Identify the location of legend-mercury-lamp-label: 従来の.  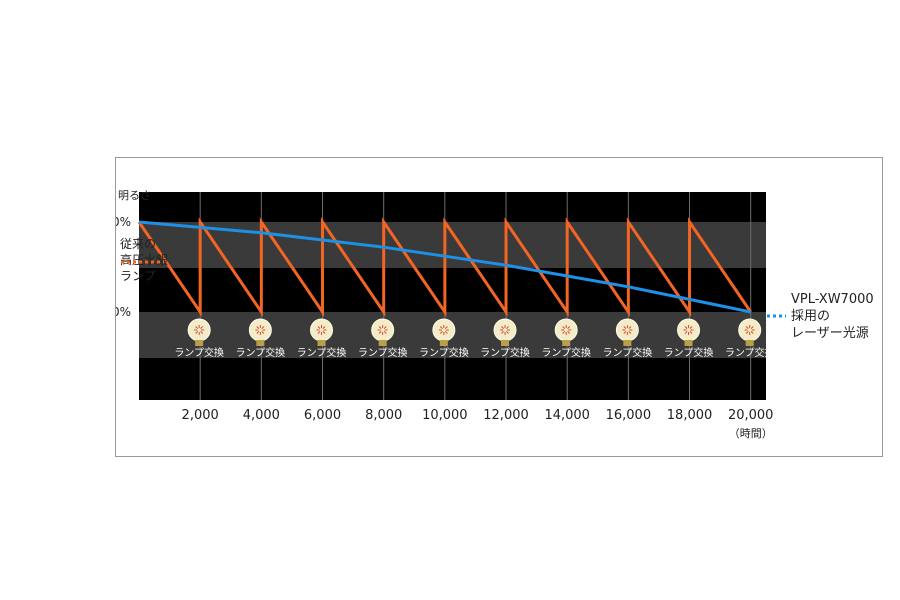
(138, 244).